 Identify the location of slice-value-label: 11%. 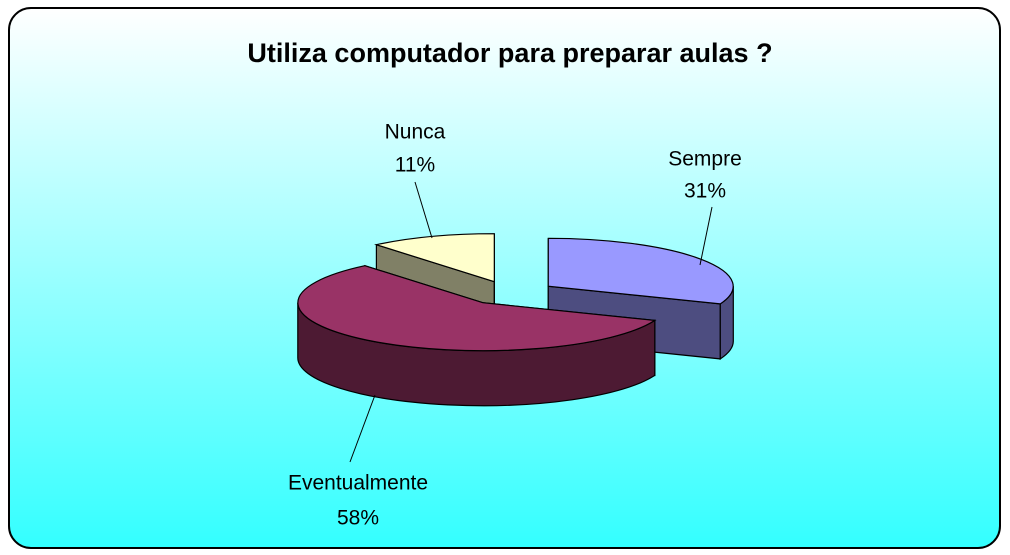
(415, 165).